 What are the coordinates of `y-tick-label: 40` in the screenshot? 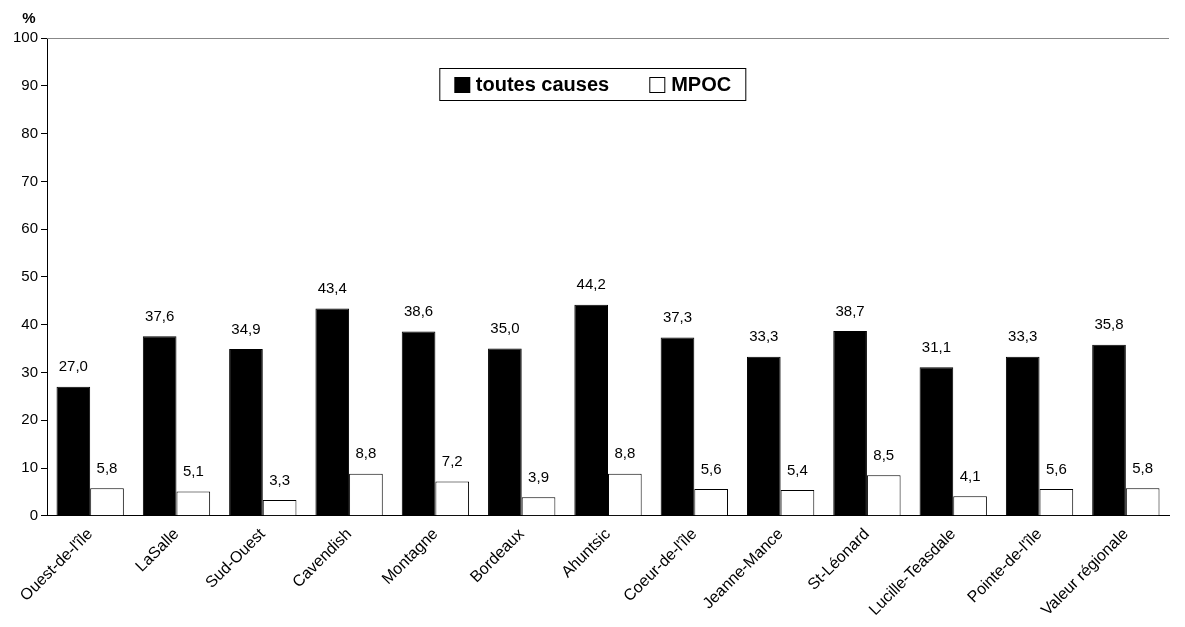 It's located at (30, 323).